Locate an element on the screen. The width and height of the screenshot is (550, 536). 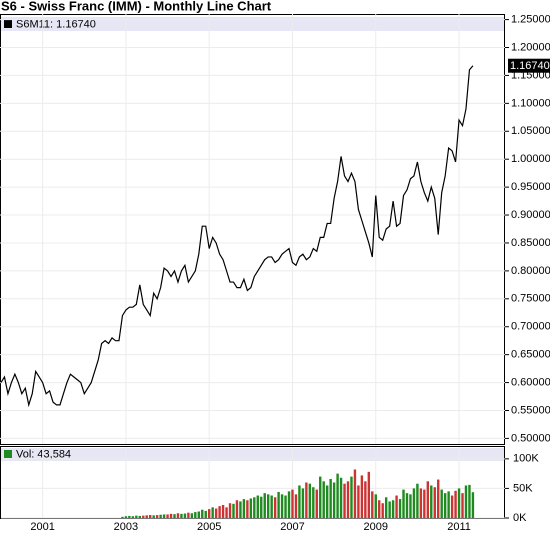
x-tick-label: 2011 is located at coordinates (459, 527).